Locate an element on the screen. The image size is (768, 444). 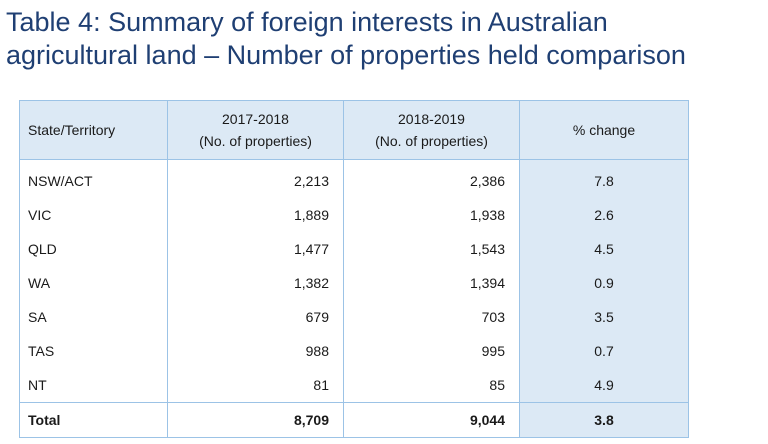
row-percent-change: 0.7 is located at coordinates (604, 351).